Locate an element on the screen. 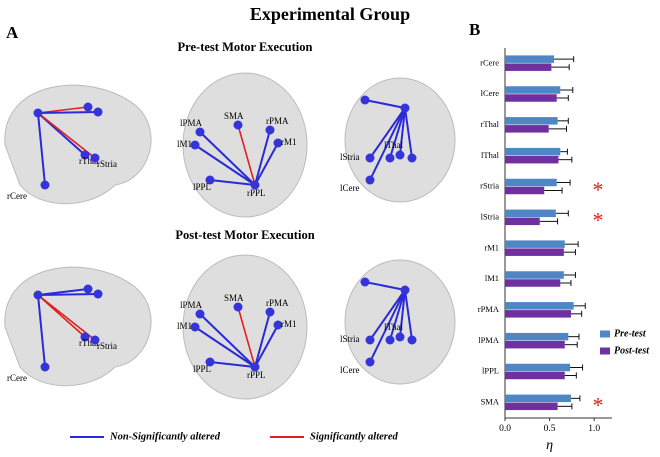  x-tick-label: 1.0 is located at coordinates (594, 429).